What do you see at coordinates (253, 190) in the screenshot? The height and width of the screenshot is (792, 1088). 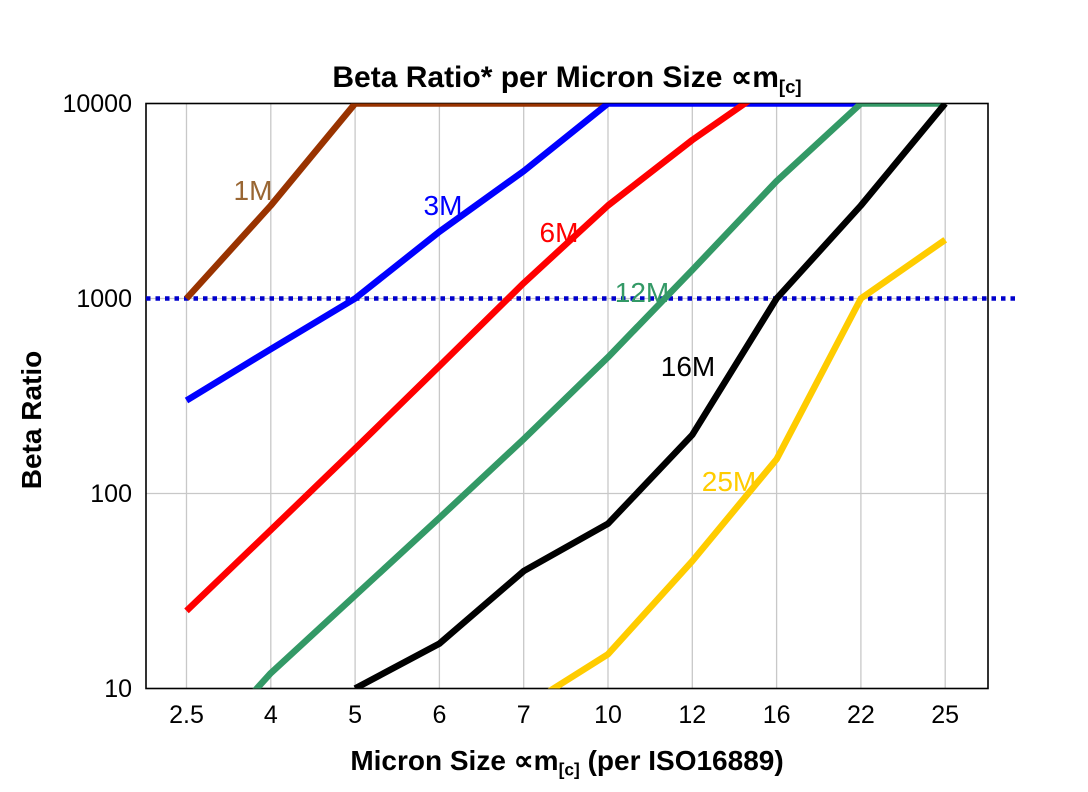 I see `series-label-1M: 1M` at bounding box center [253, 190].